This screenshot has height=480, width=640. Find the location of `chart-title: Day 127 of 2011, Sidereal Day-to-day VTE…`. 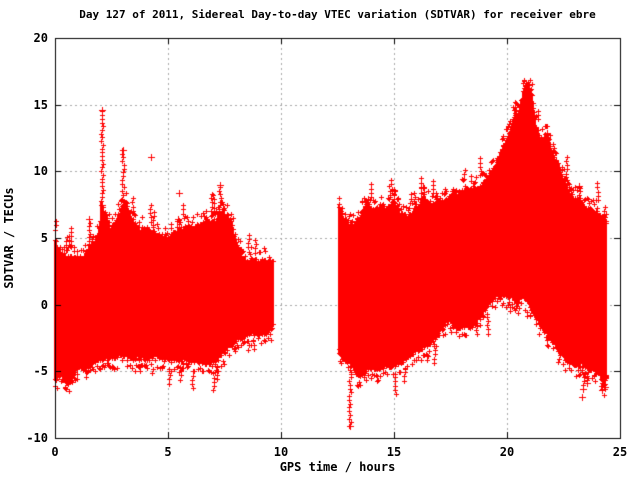

chart-title: Day 127 of 2011, Sidereal Day-to-day VTE… is located at coordinates (337, 14).